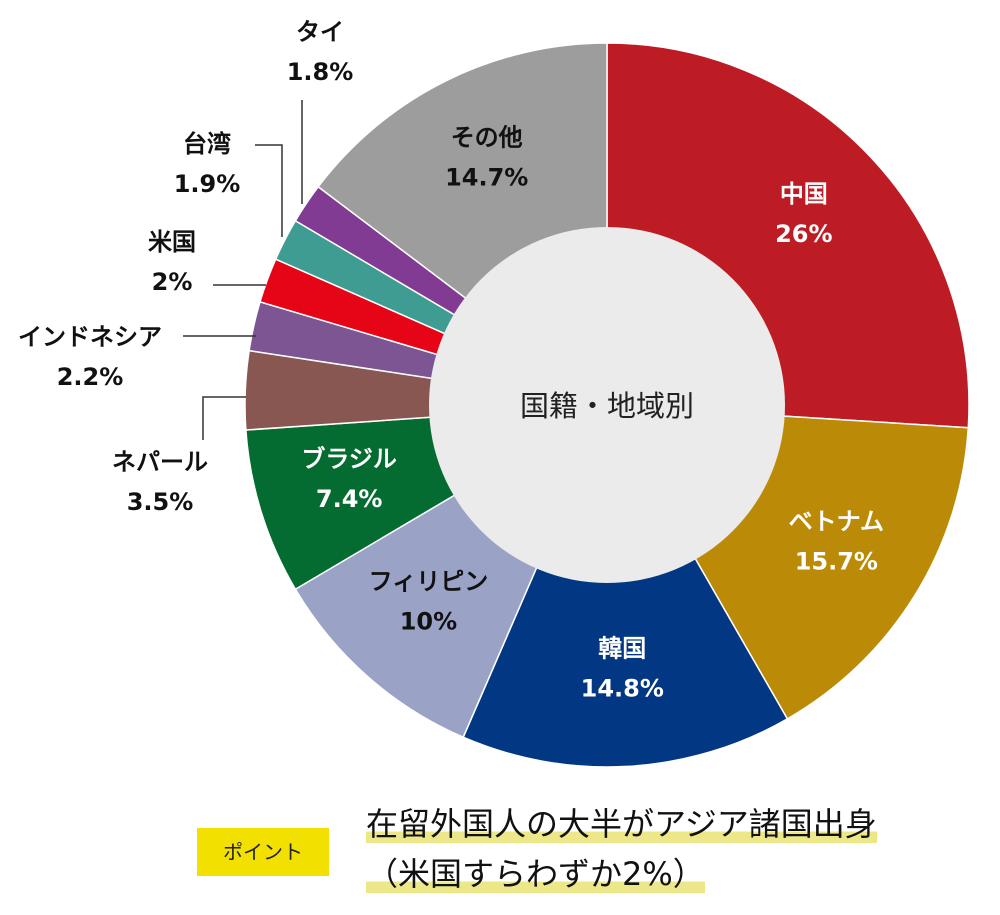 The height and width of the screenshot is (915, 1000). What do you see at coordinates (429, 582) in the screenshot?
I see `slice-name-label-3: フィリピン` at bounding box center [429, 582].